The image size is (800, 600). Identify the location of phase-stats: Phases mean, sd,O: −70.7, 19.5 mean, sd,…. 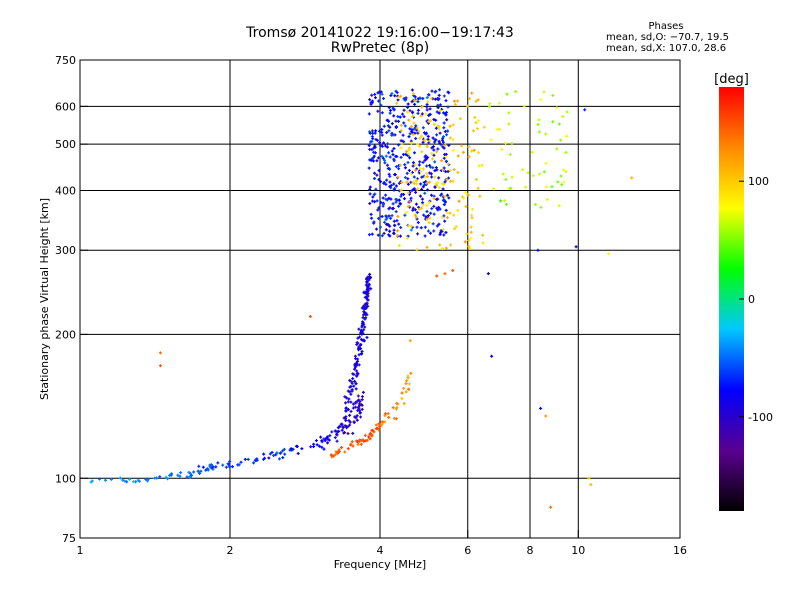
(667, 37).